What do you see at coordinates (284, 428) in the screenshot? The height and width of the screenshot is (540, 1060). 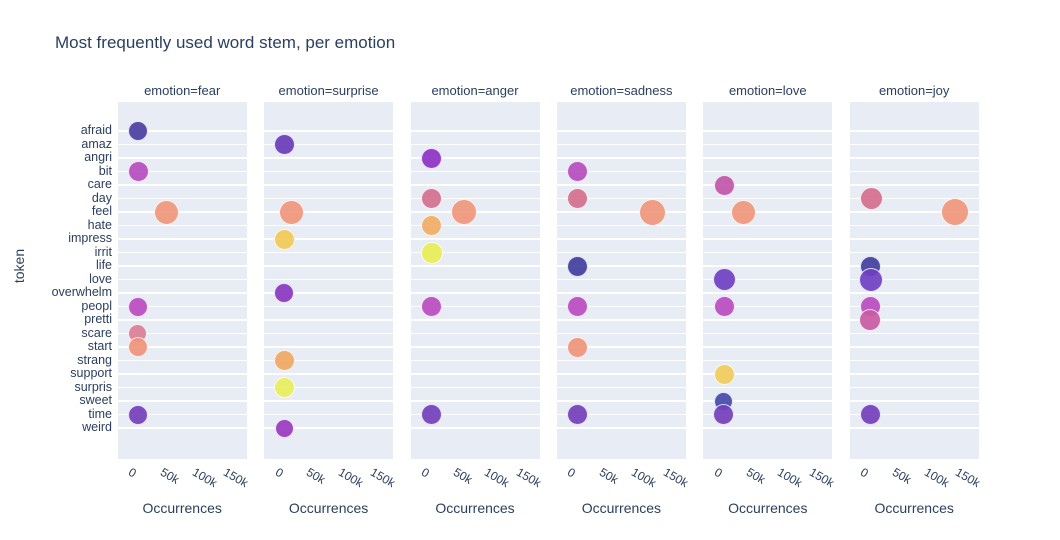 I see `point-weird` at bounding box center [284, 428].